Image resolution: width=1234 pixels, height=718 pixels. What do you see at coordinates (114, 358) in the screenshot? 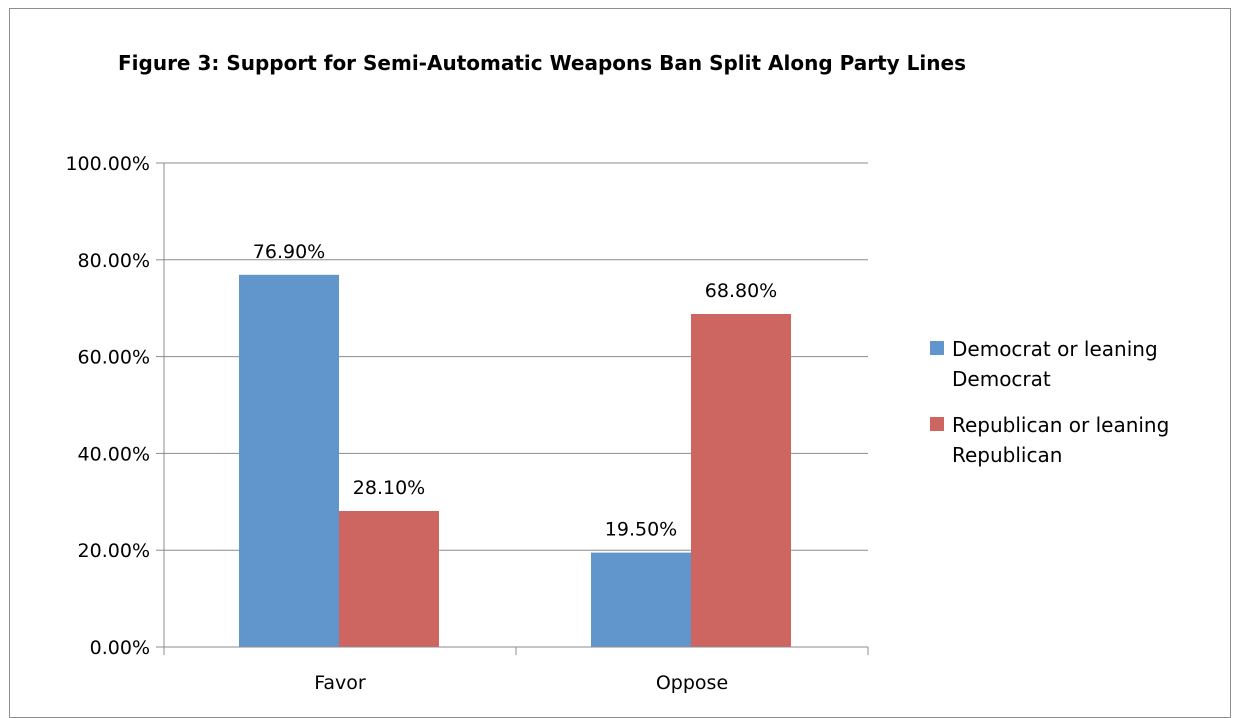
I see `y-tick-label: 60.00%` at bounding box center [114, 358].